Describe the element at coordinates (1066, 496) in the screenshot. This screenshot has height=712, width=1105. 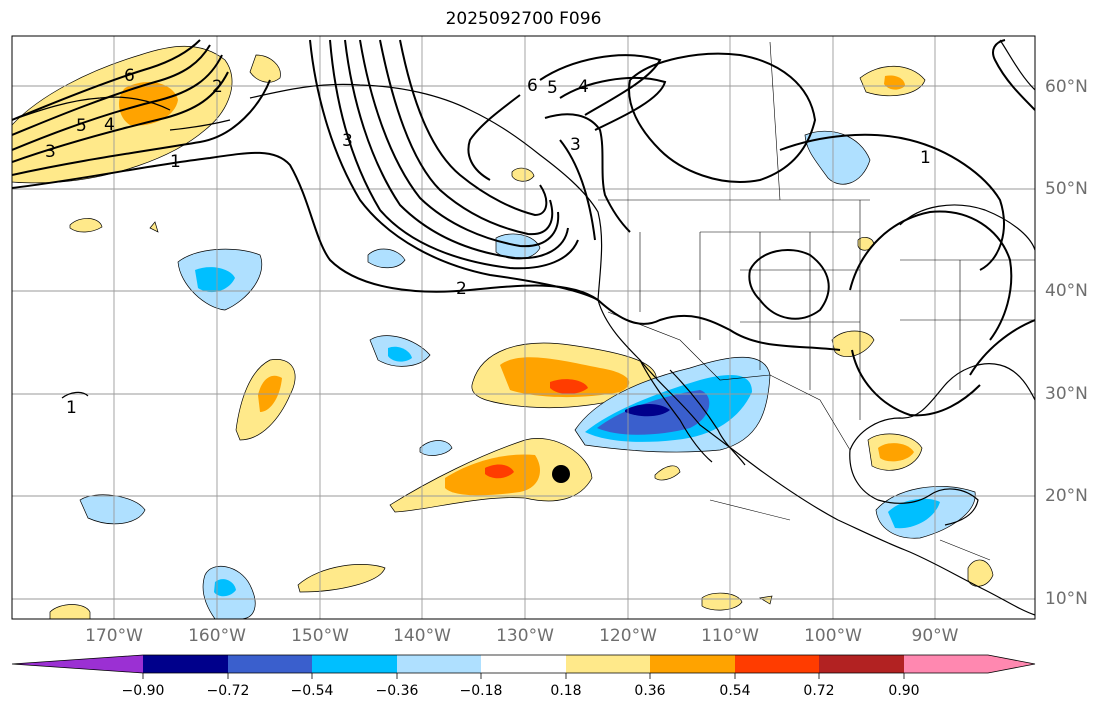
I see `lat-label: 20°N` at that location.